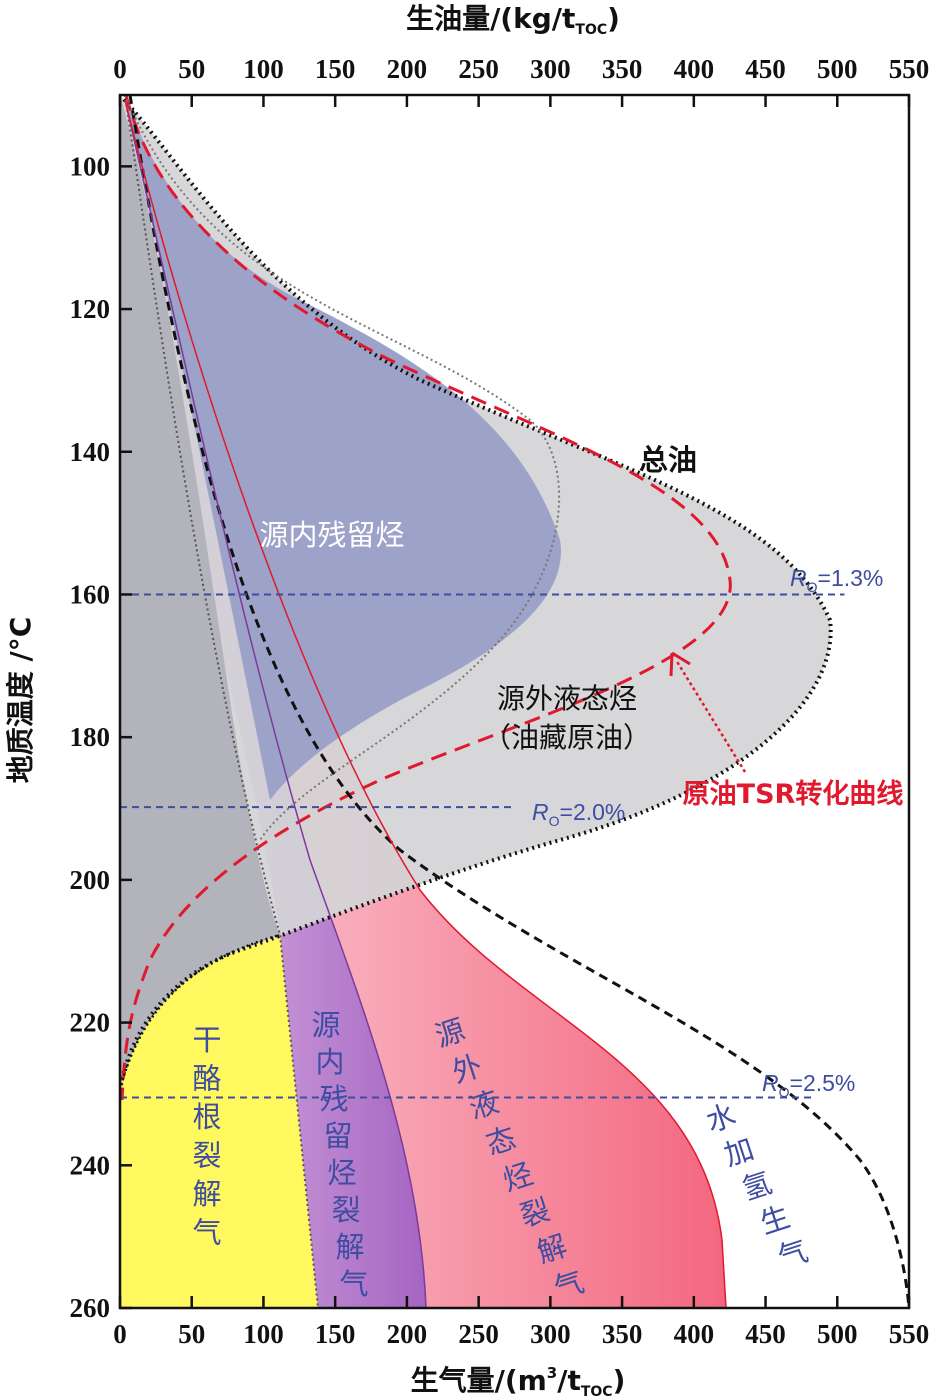 This screenshot has height=1399, width=937. I want to click on vertical-label-char: 加, so click(739, 1151).